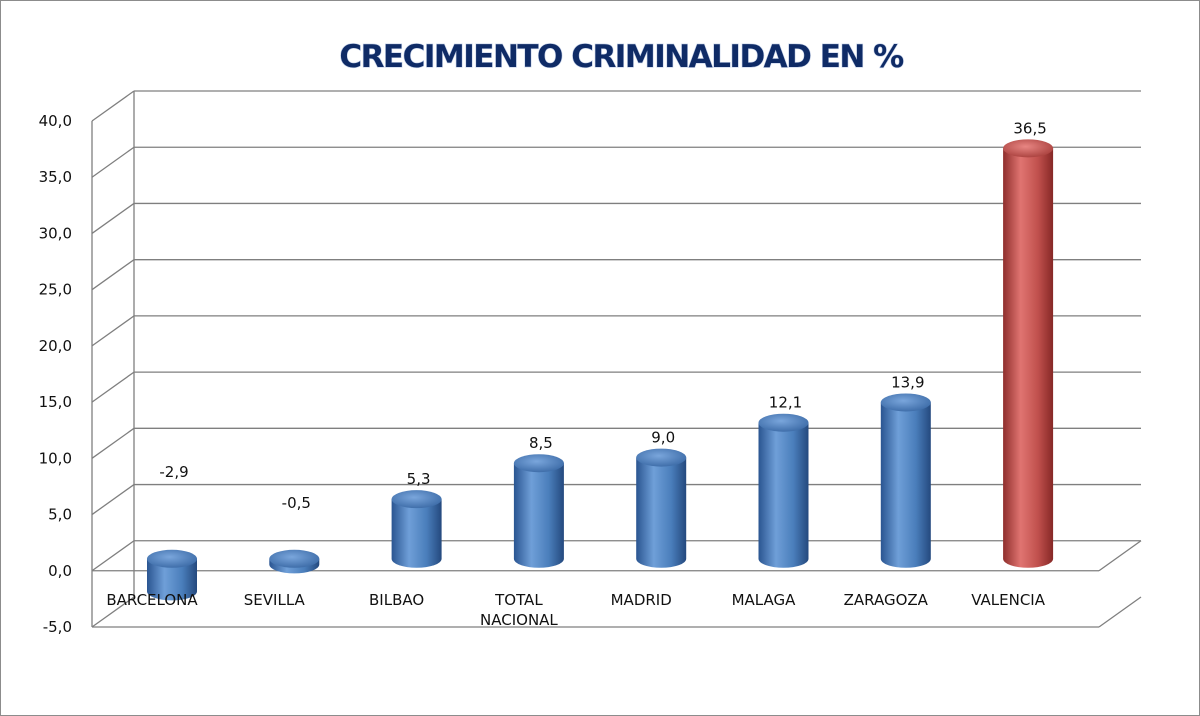 The height and width of the screenshot is (716, 1200). Describe the element at coordinates (621, 57) in the screenshot. I see `chart-title: CRECIMIENTO CRIMINALIDAD EN %` at that location.